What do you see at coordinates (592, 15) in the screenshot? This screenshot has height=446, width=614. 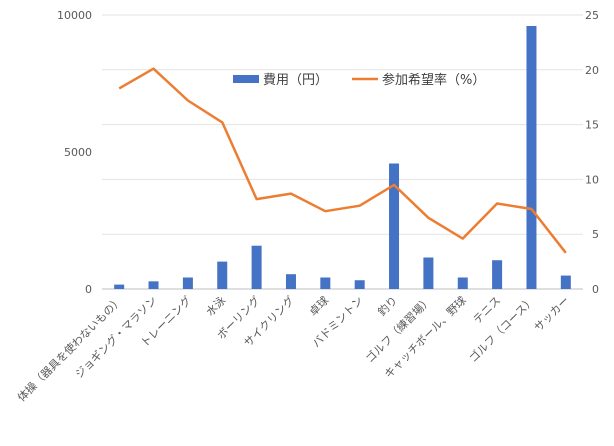 I see `right-tick-label: 25` at bounding box center [592, 15].